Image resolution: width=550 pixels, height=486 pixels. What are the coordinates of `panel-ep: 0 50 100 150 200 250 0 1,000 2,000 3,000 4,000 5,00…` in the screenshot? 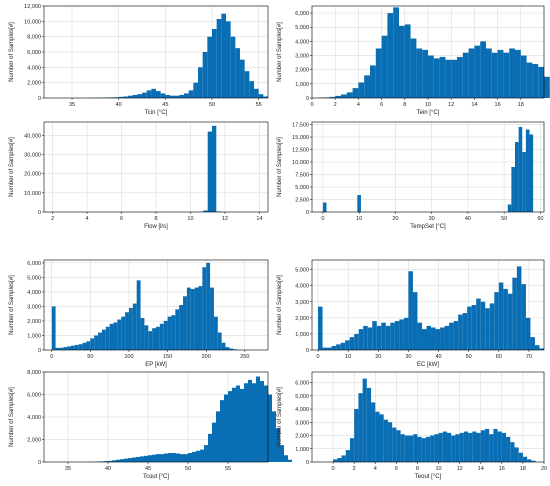 It's located at (139, 313).